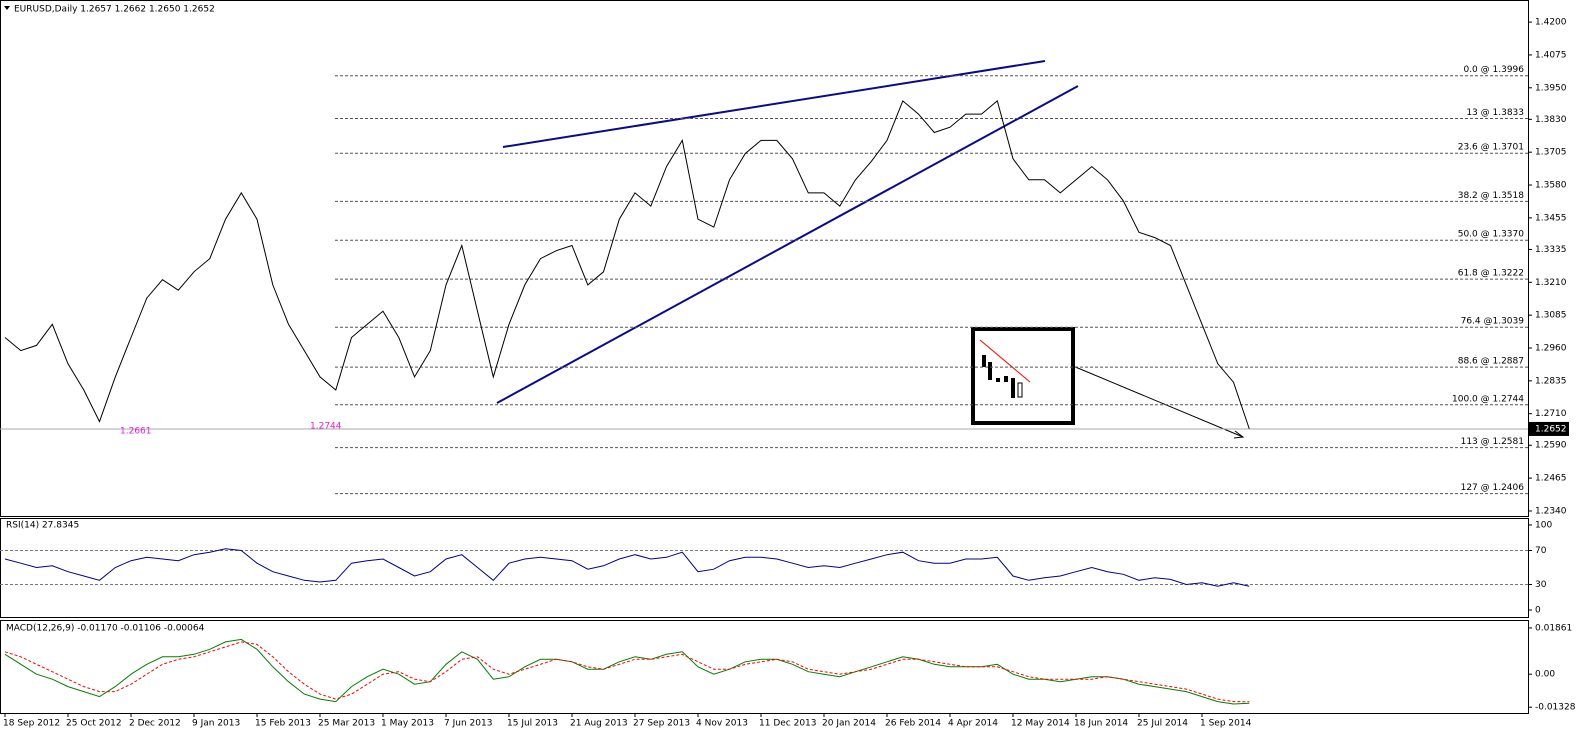 The width and height of the screenshot is (1596, 745). I want to click on y-tick-label: 1.2835, so click(1551, 381).